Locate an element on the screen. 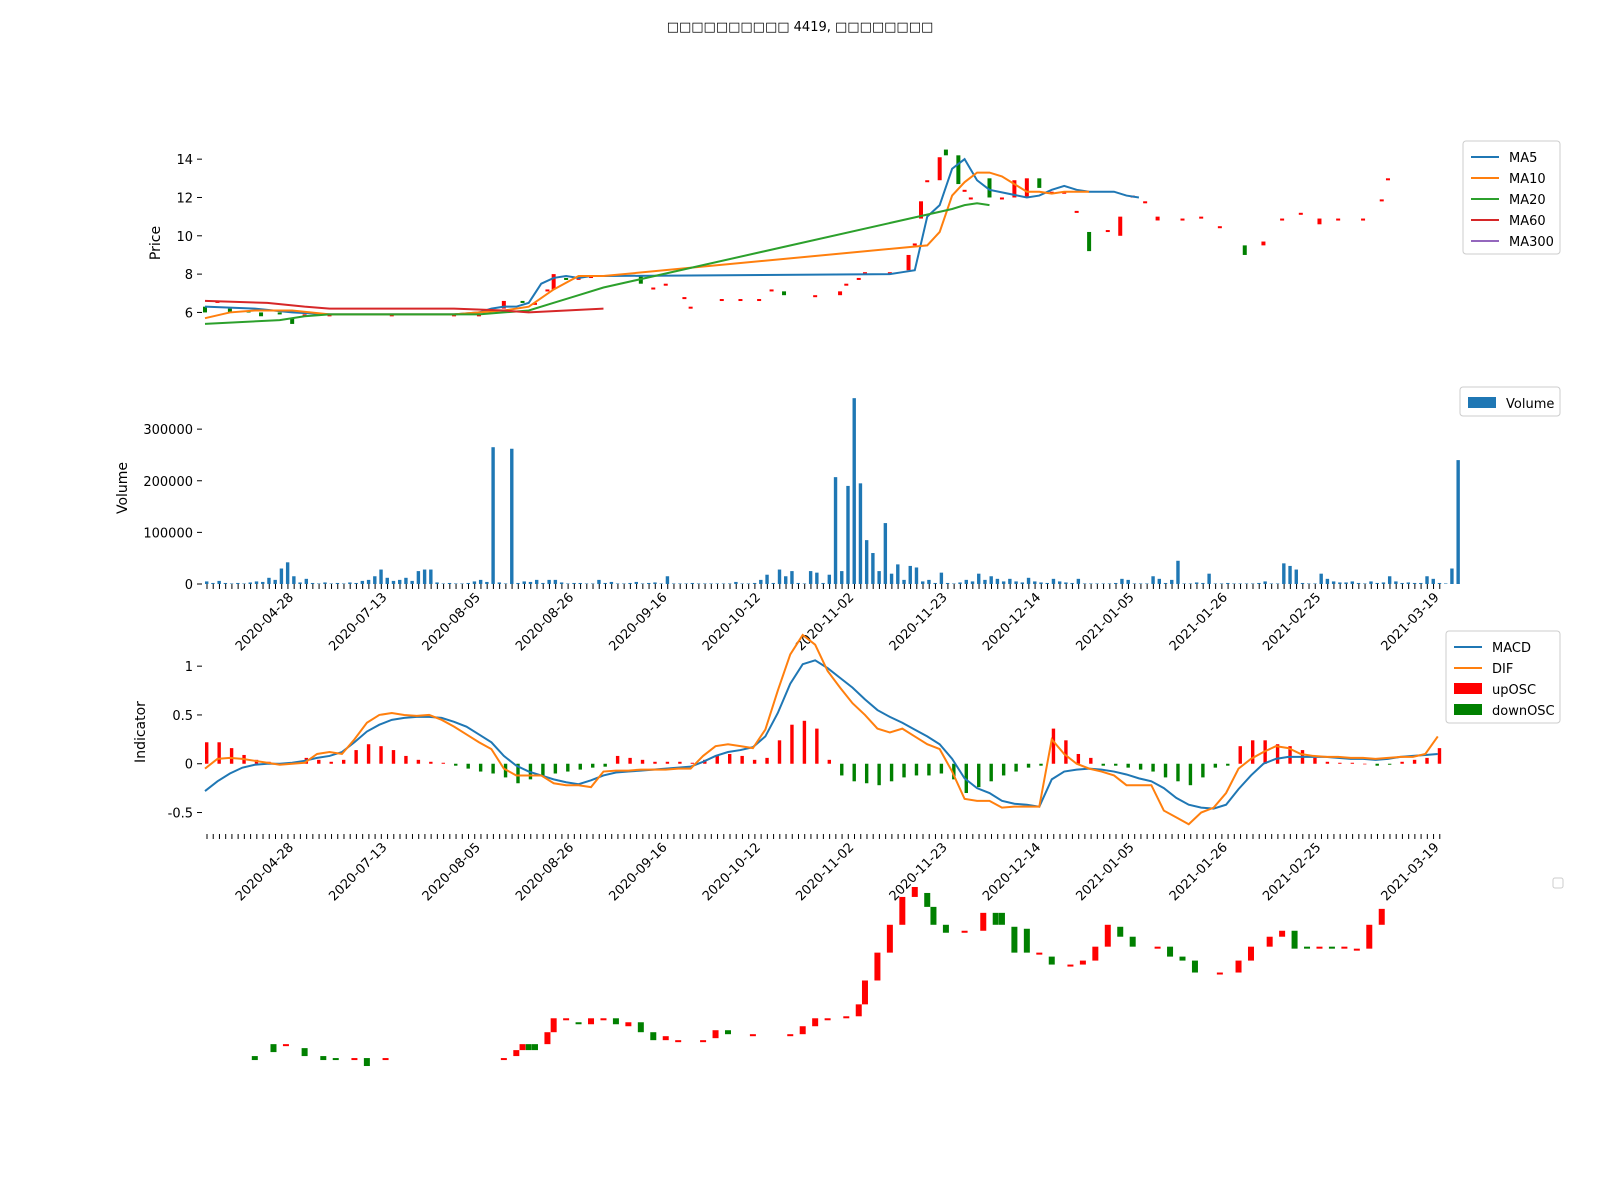  price-panel: 6 8 10 12 14 Price MA5 MA10 MA20 MA60 MA300 is located at coordinates (854, 232).